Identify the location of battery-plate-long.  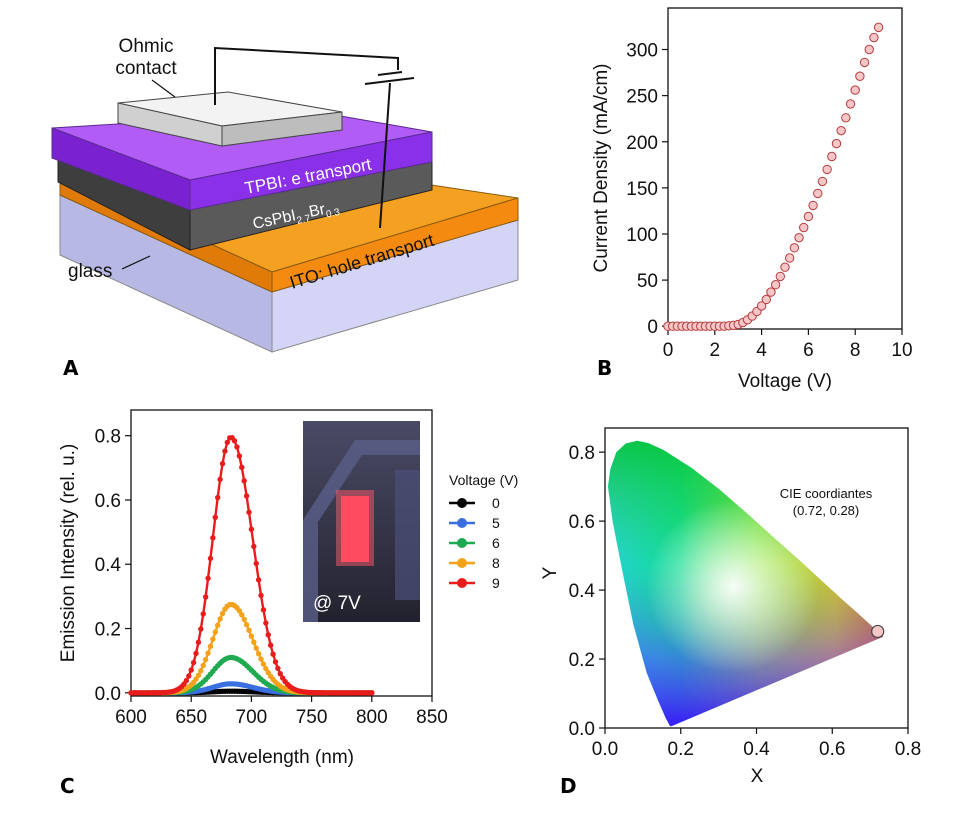
(389, 81).